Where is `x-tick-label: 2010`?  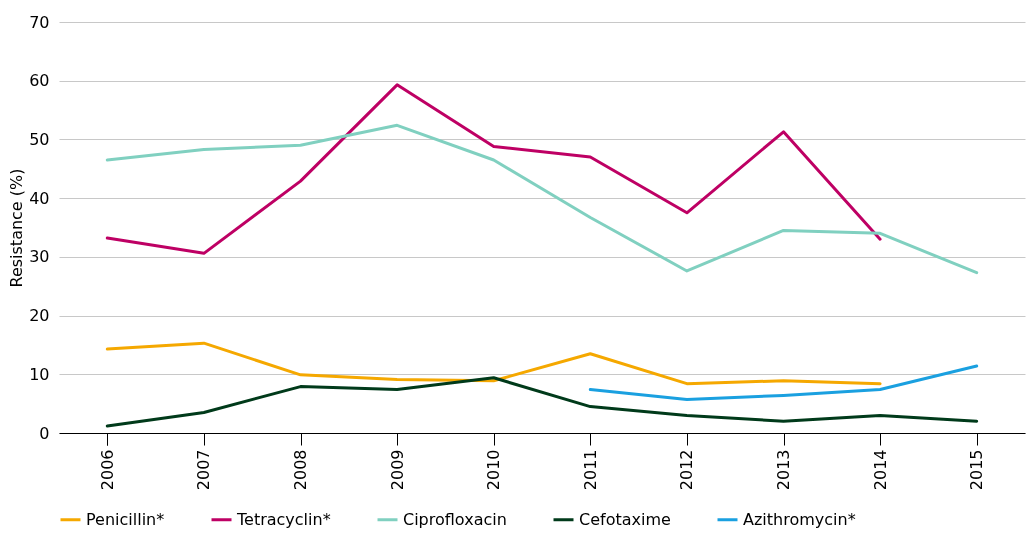
x-tick-label: 2010 is located at coordinates (494, 470).